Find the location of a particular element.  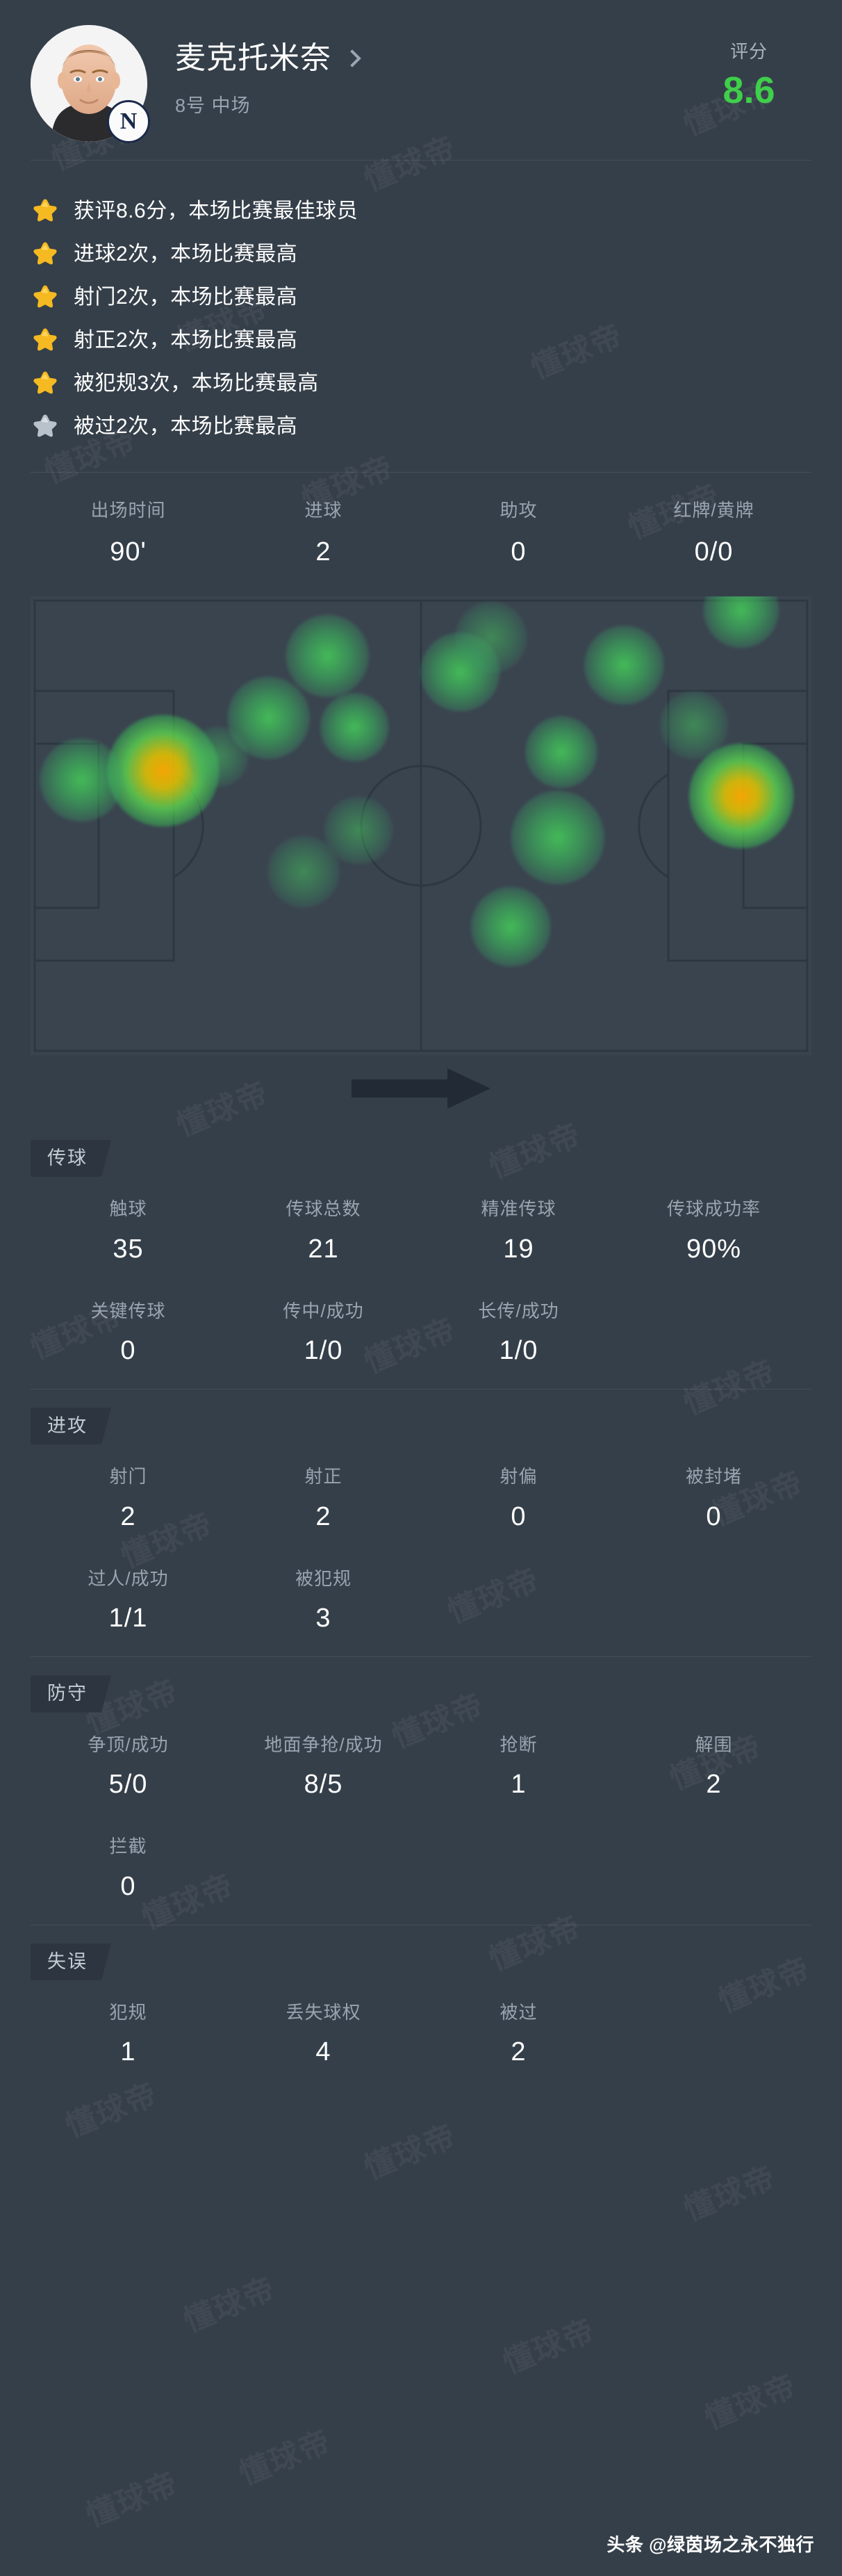

club-badge-icon: N is located at coordinates (128, 121).